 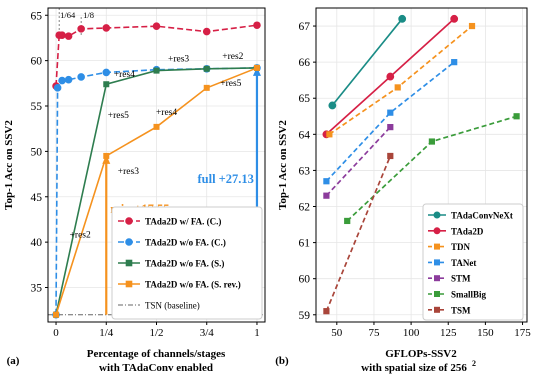 I want to click on legend-item-label: TAdaConvNeXt, so click(x=482, y=216).